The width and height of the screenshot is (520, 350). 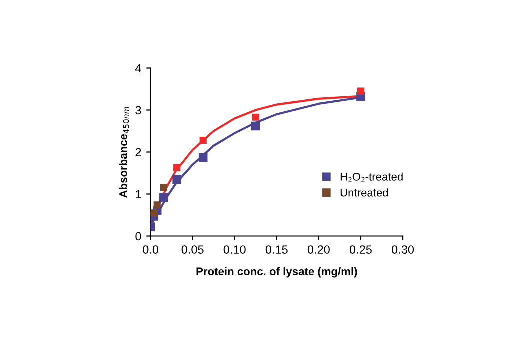 What do you see at coordinates (138, 68) in the screenshot?
I see `y-tick-label: 4` at bounding box center [138, 68].